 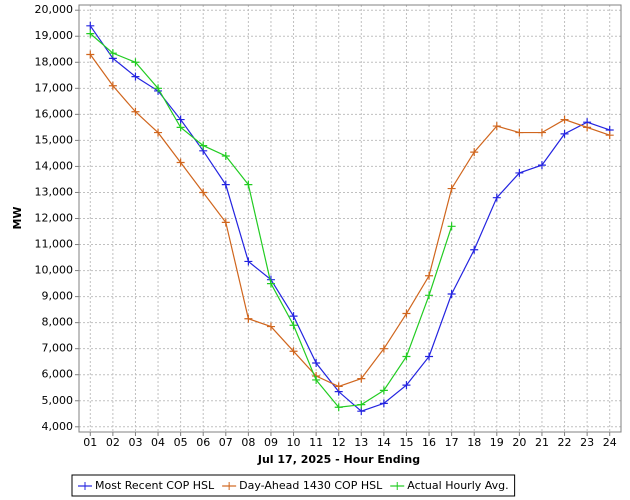 I want to click on x-axis-label: Jul 17, 2025 - Hour Ending, so click(x=338, y=459).